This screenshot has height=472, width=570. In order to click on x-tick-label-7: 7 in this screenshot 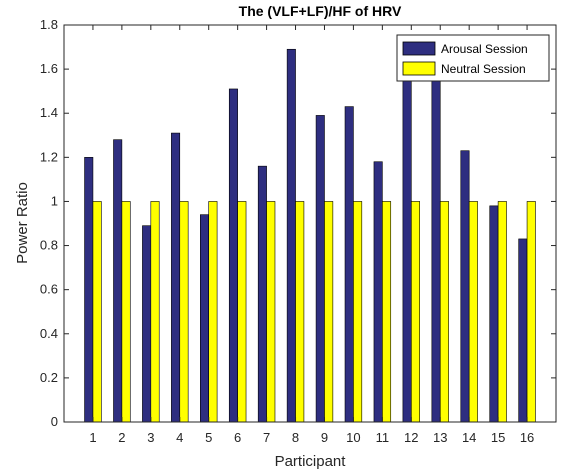, I will do `click(266, 437)`.